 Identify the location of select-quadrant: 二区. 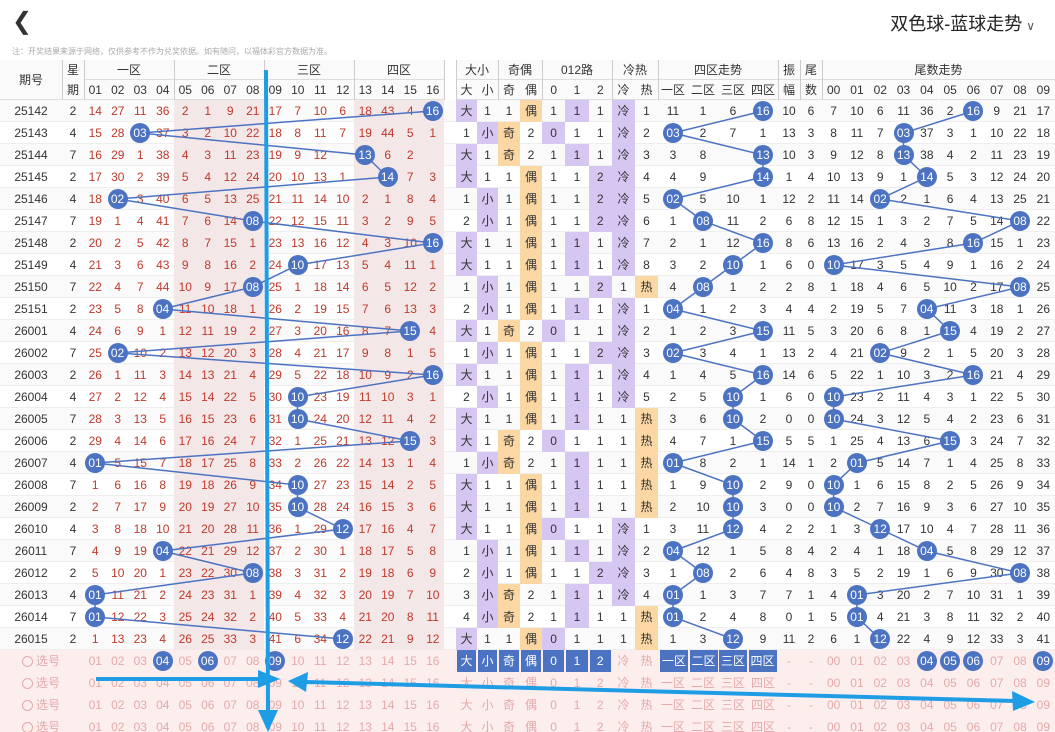
(702, 726).